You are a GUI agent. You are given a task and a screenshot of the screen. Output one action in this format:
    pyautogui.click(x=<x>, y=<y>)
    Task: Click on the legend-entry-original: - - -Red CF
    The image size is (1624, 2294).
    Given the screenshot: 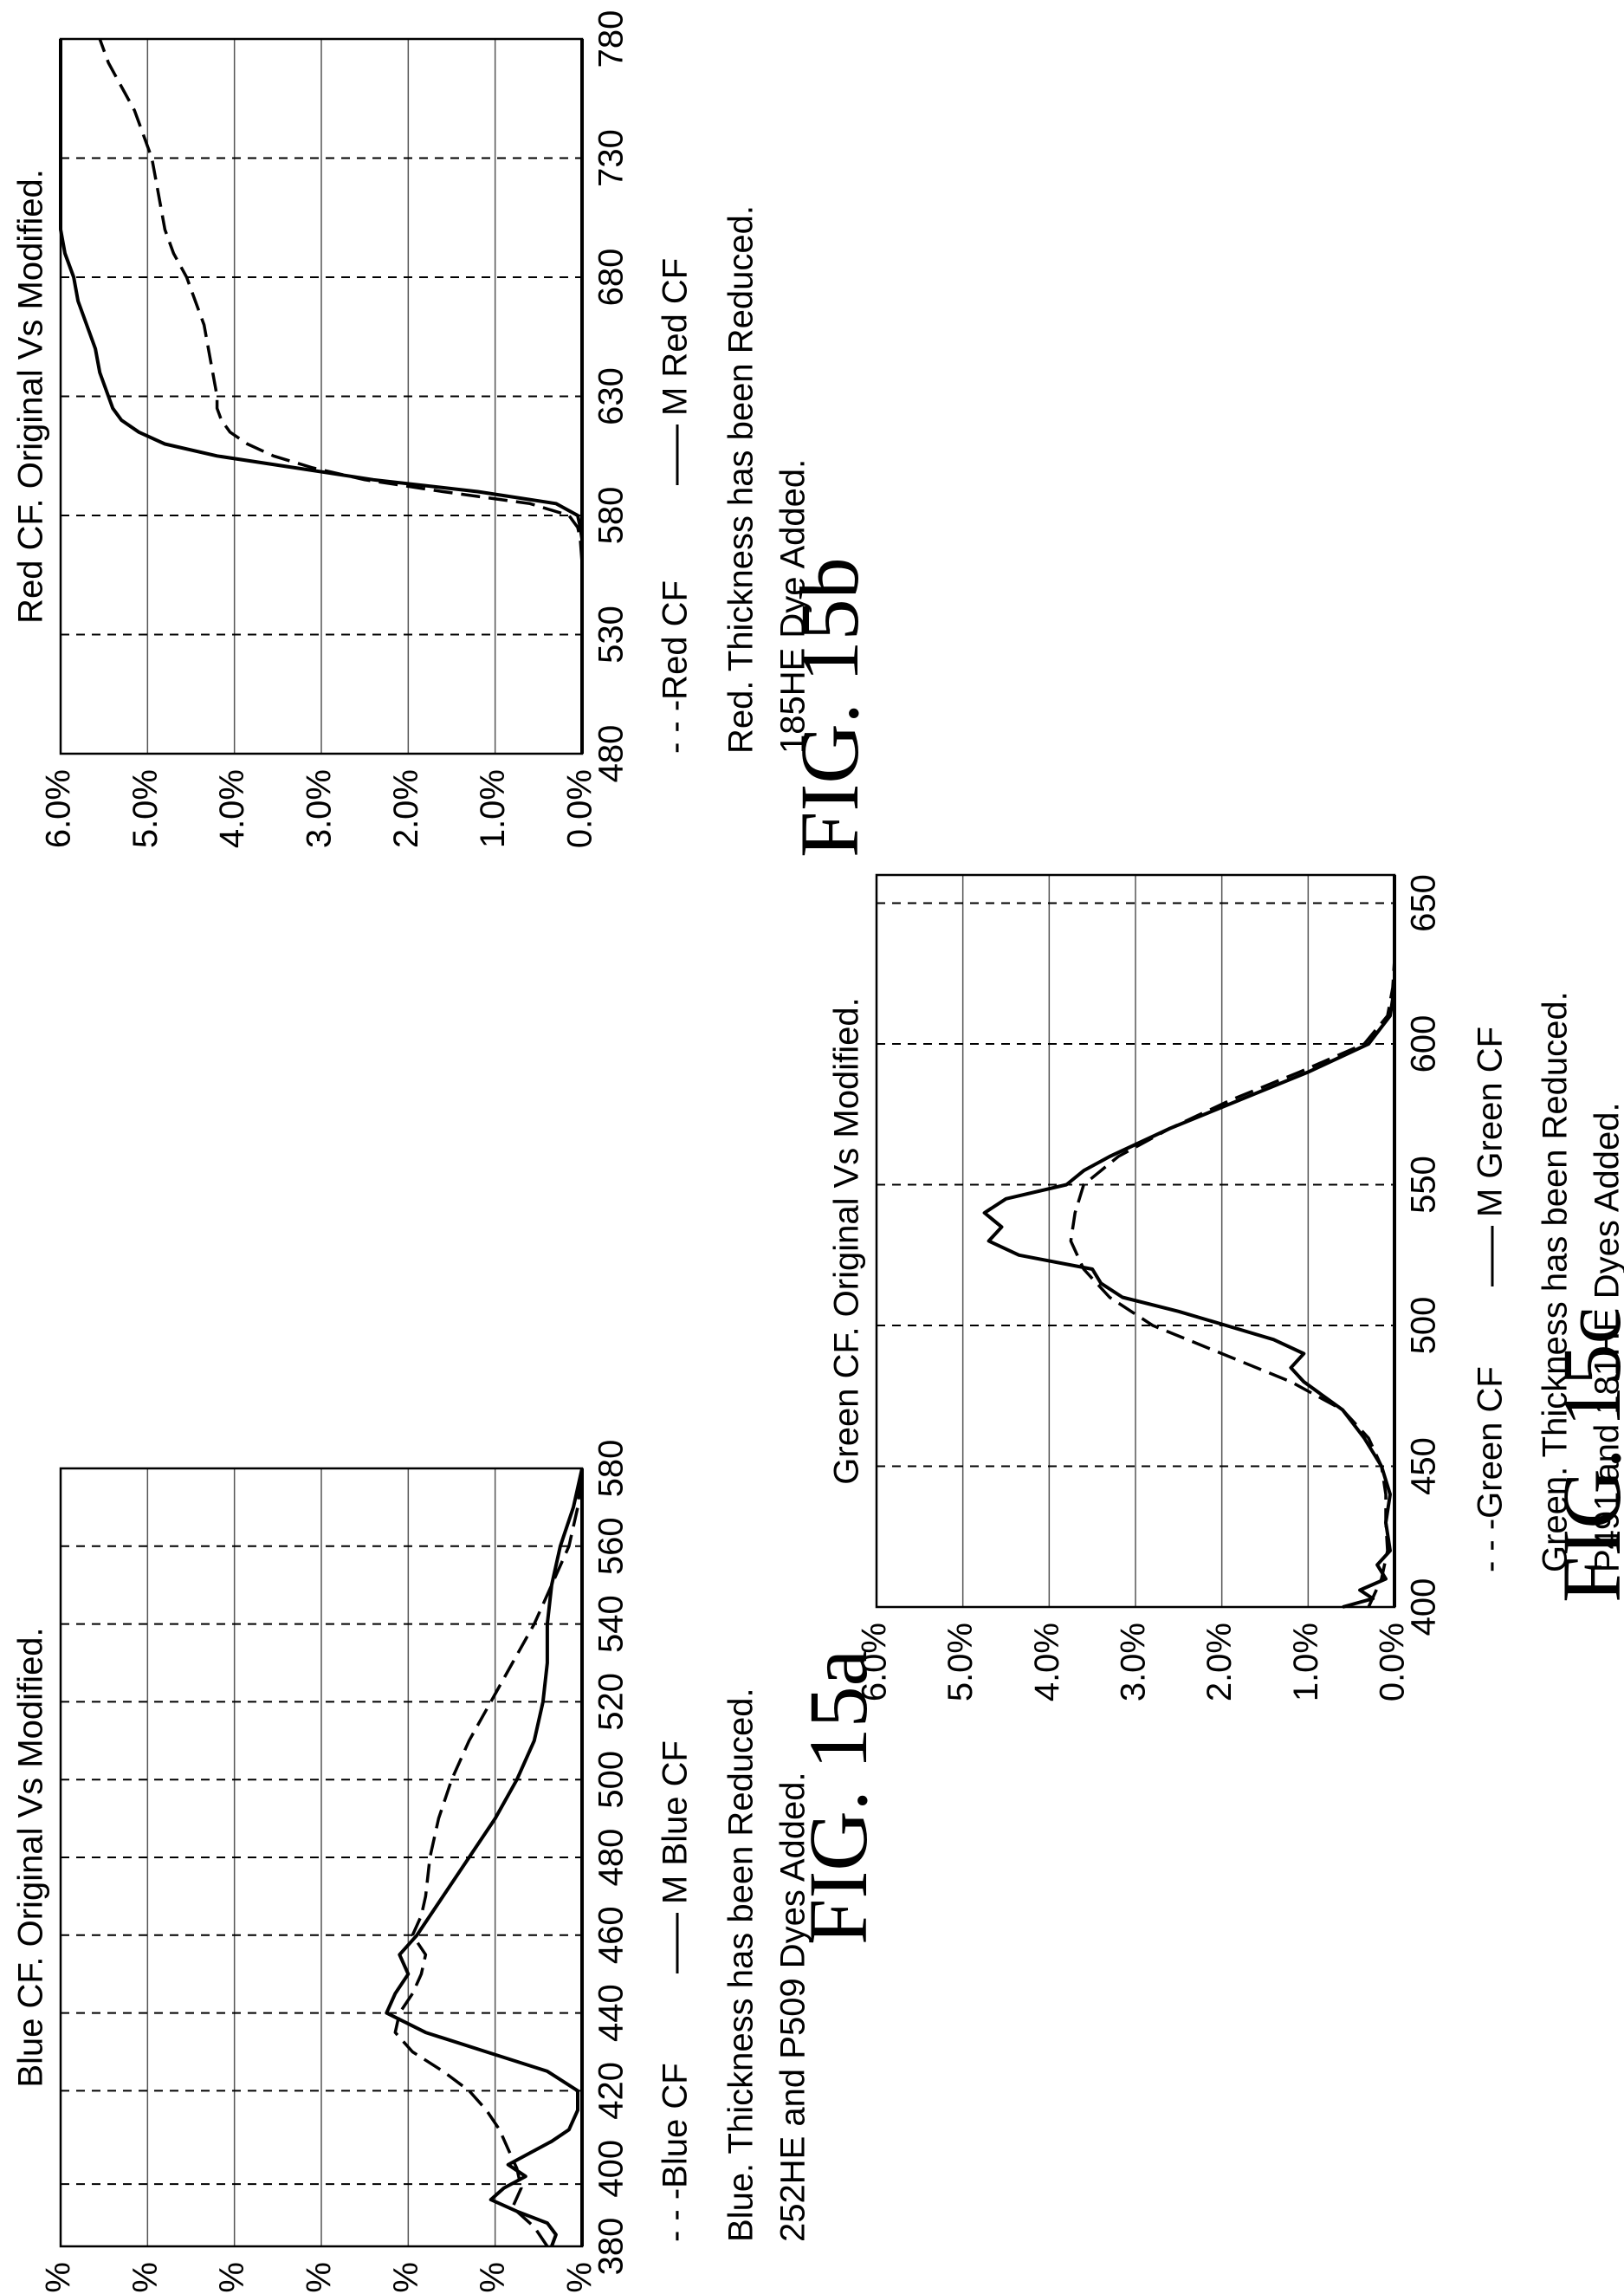 What is the action you would take?
    pyautogui.click(x=676, y=667)
    